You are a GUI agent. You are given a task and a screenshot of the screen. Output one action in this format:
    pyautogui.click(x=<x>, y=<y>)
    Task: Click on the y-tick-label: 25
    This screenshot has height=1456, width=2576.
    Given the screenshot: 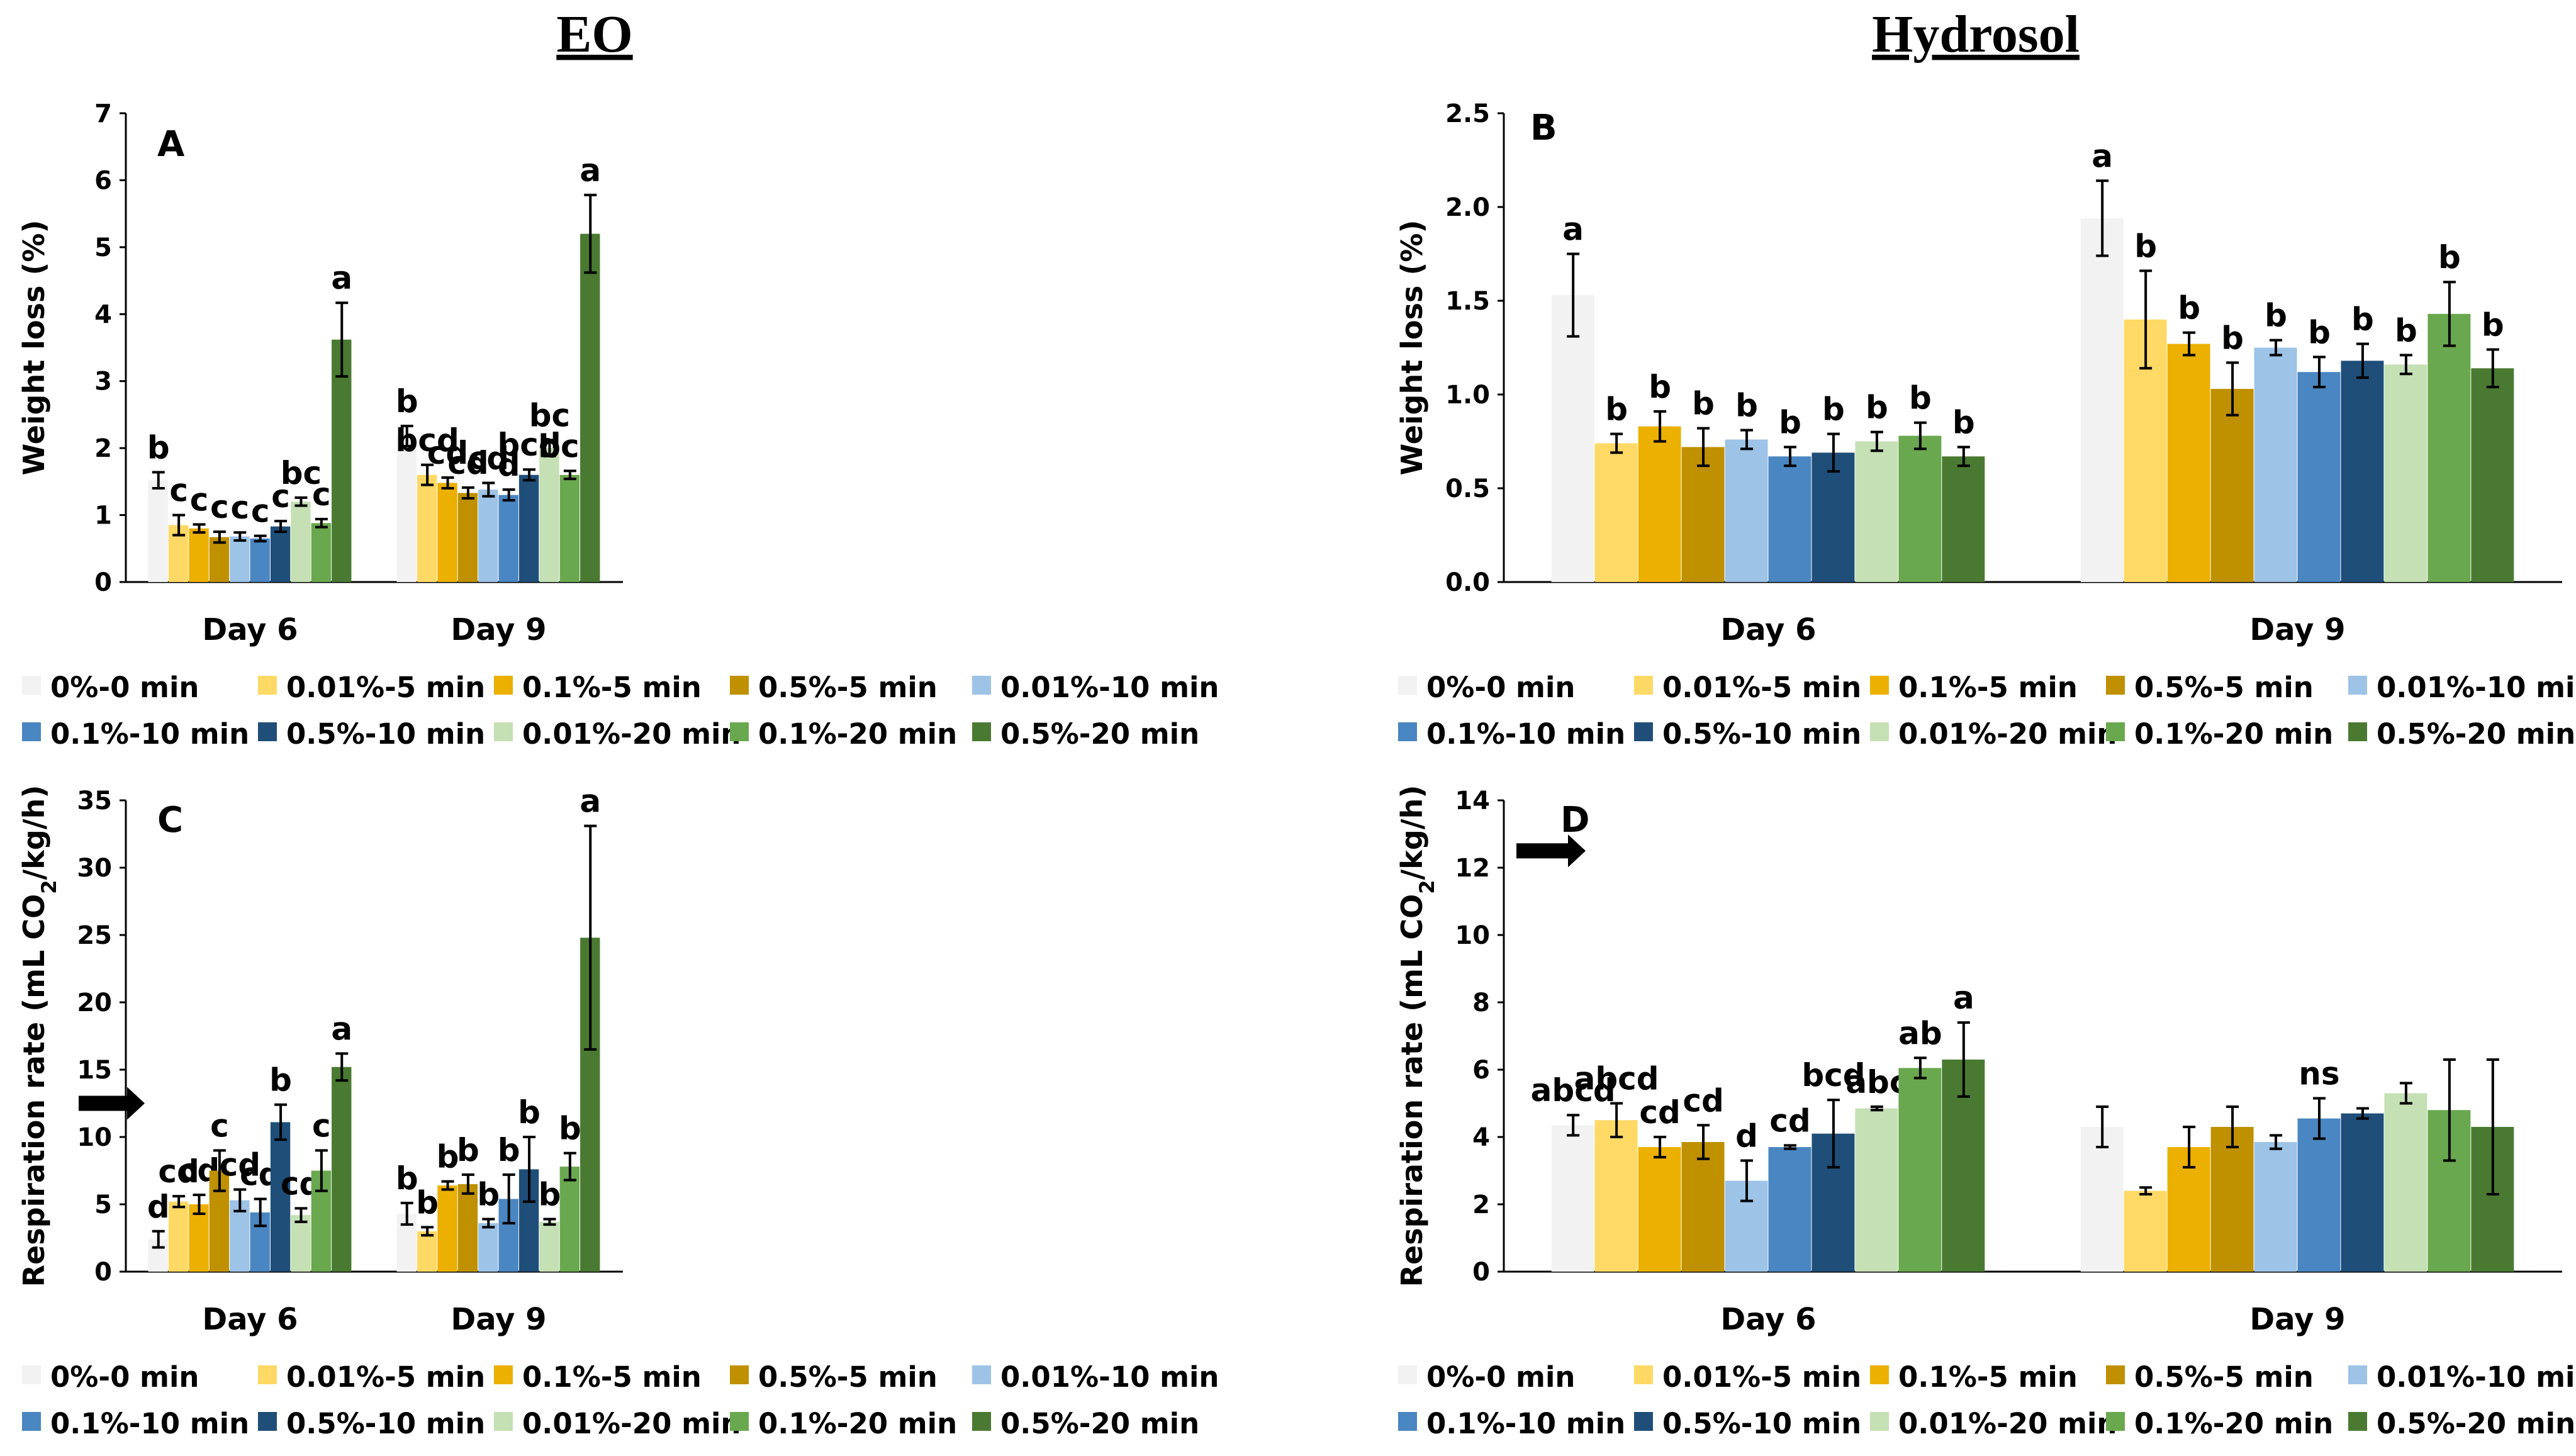 What is the action you would take?
    pyautogui.click(x=94, y=935)
    